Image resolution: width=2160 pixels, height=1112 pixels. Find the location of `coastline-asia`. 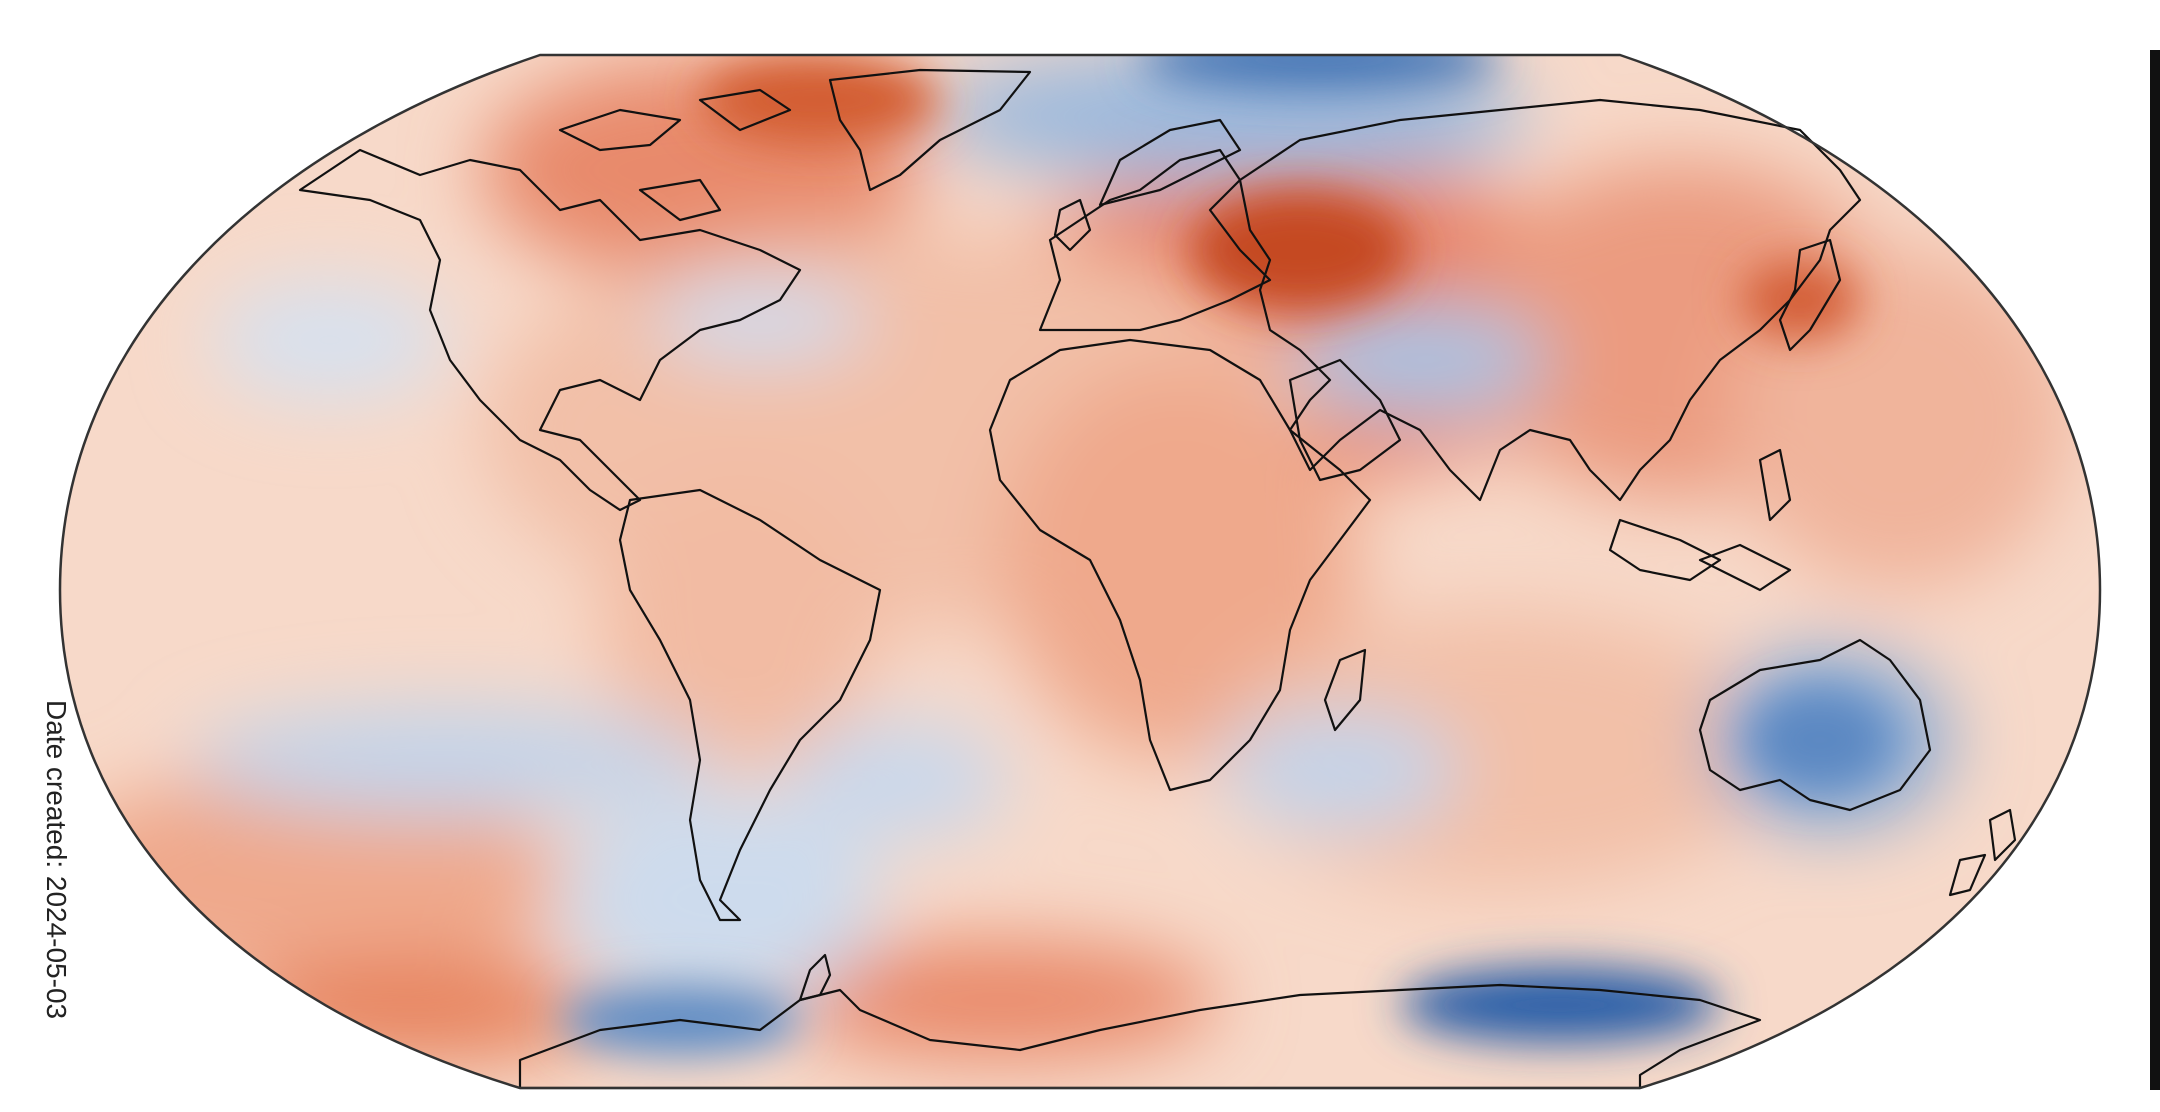

coastline-asia is located at coordinates (1550, 300).